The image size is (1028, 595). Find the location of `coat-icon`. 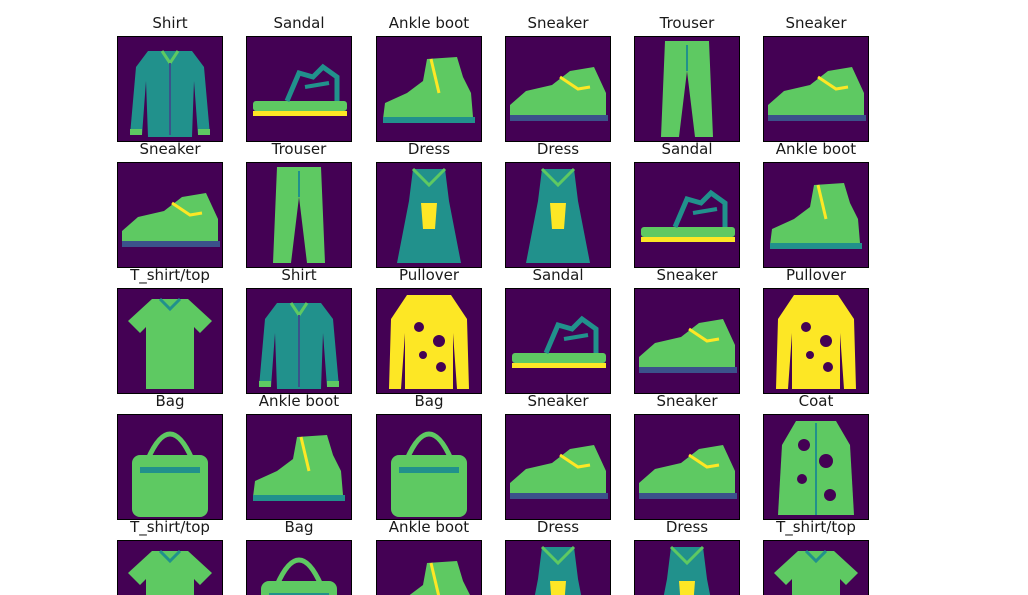

coat-icon is located at coordinates (816, 467).